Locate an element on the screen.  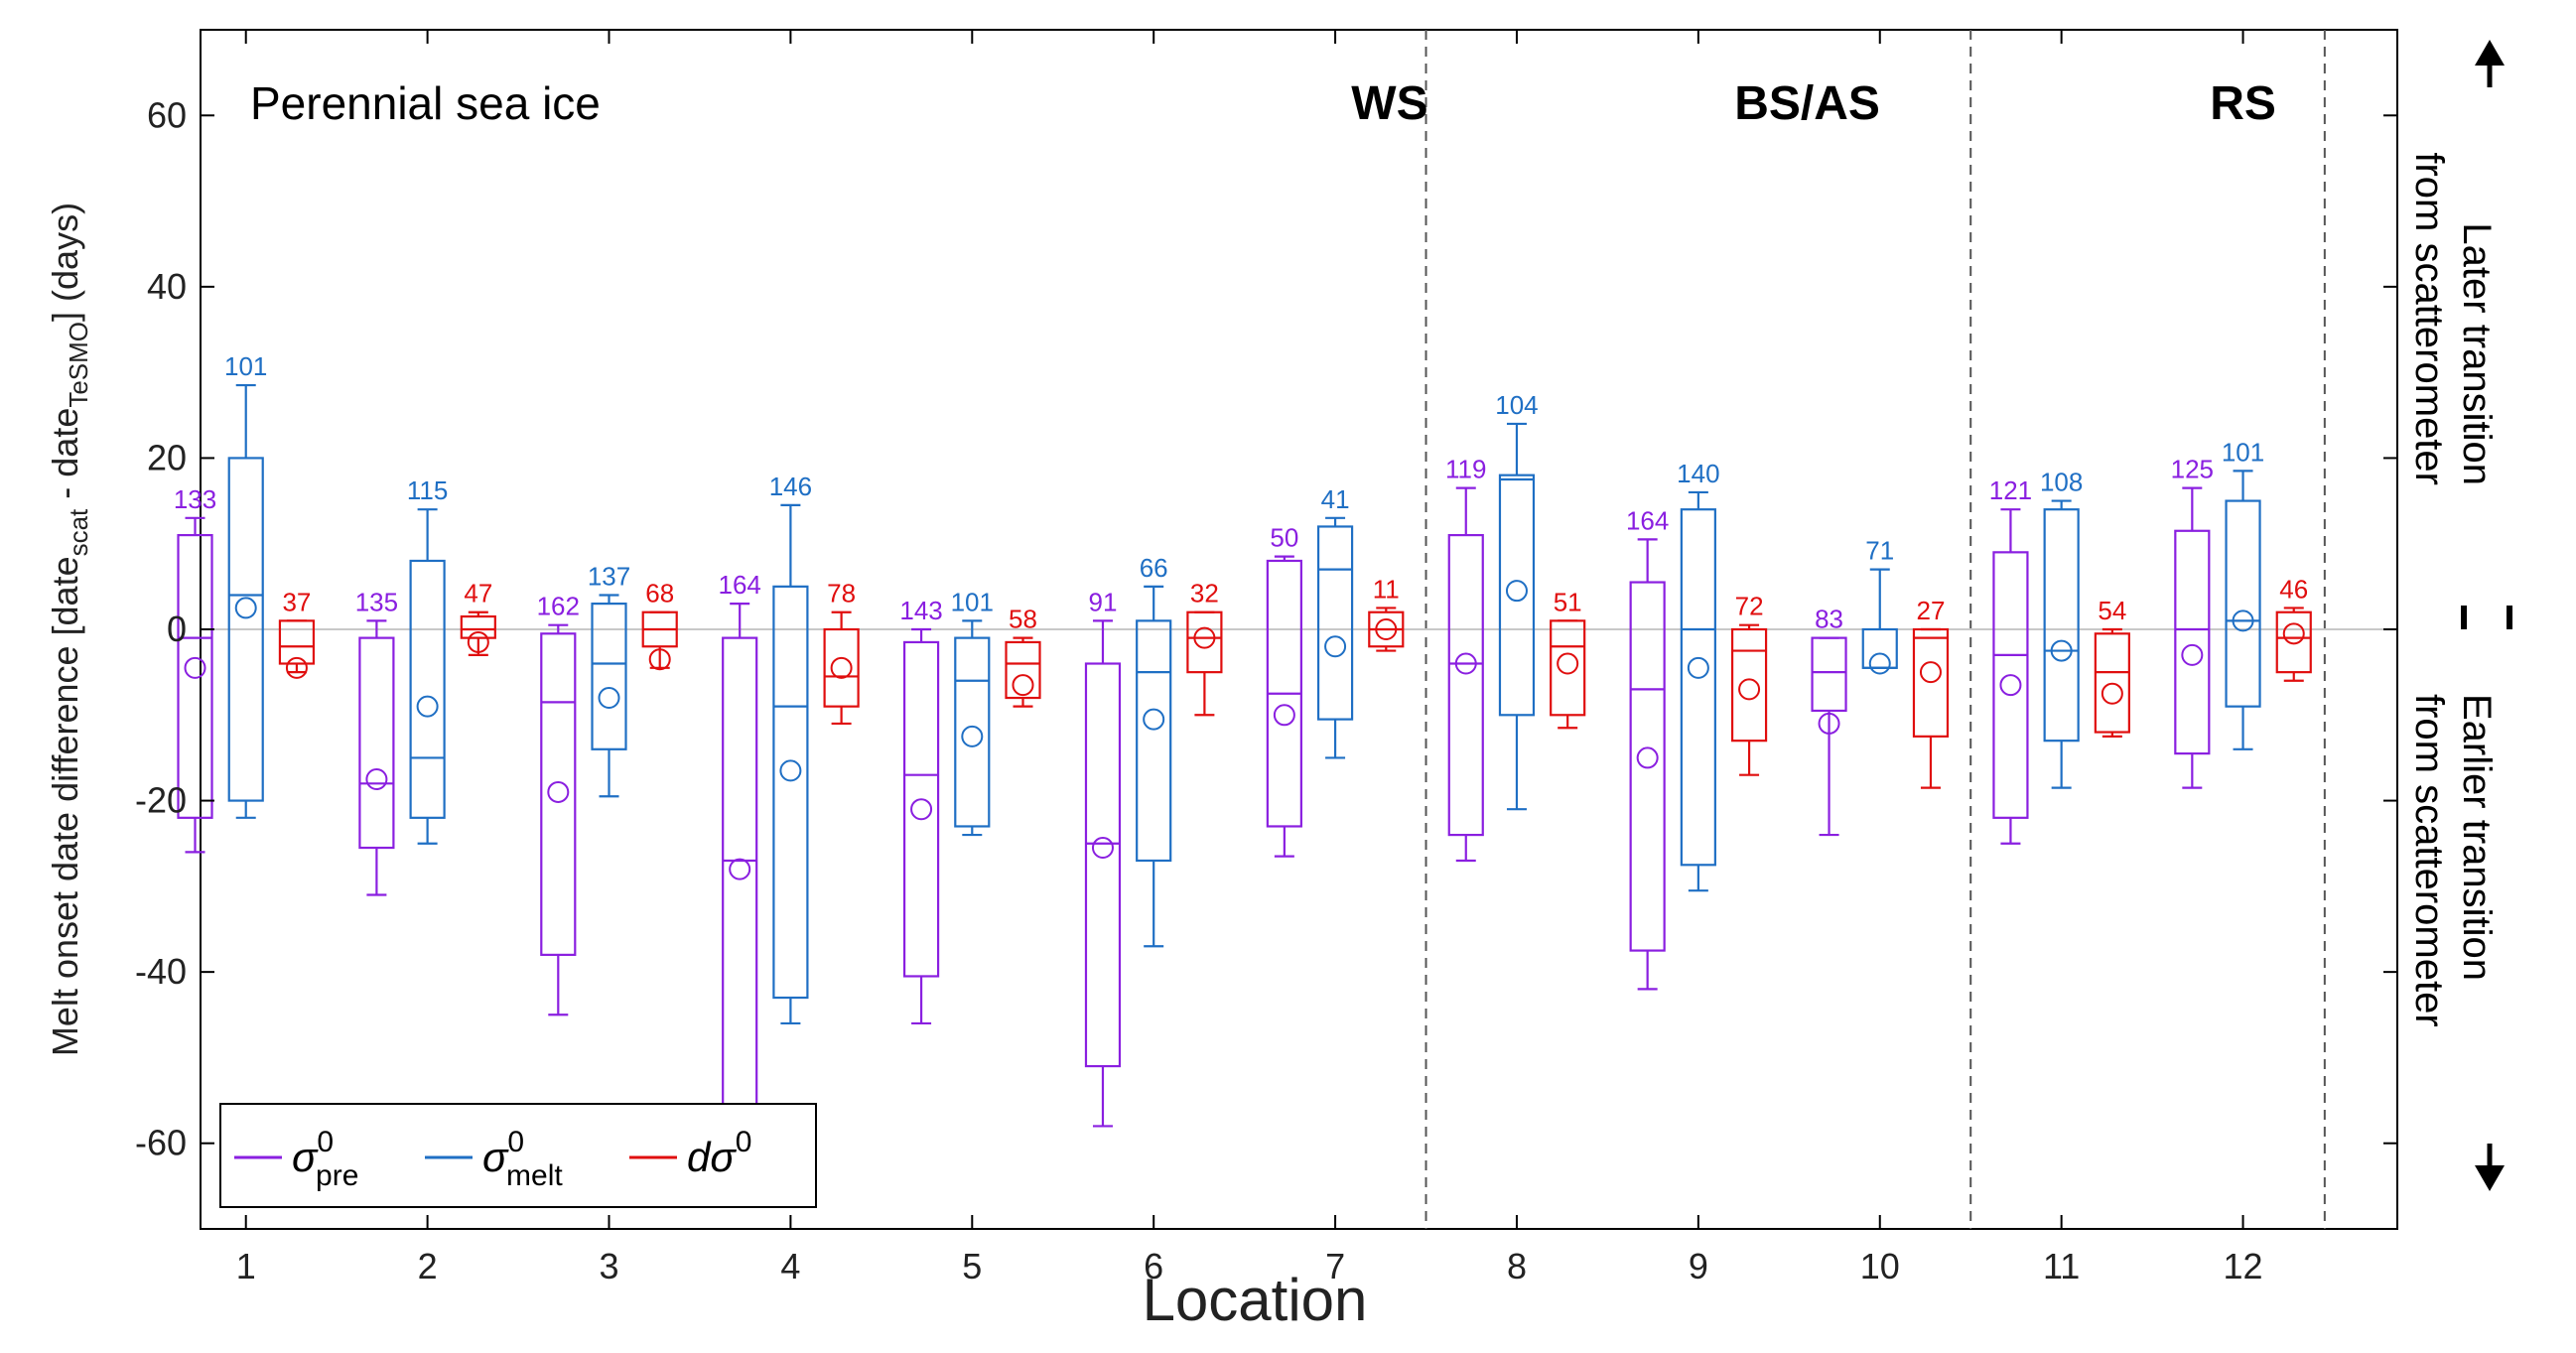
x-tick-label: 7 is located at coordinates (1335, 1266).